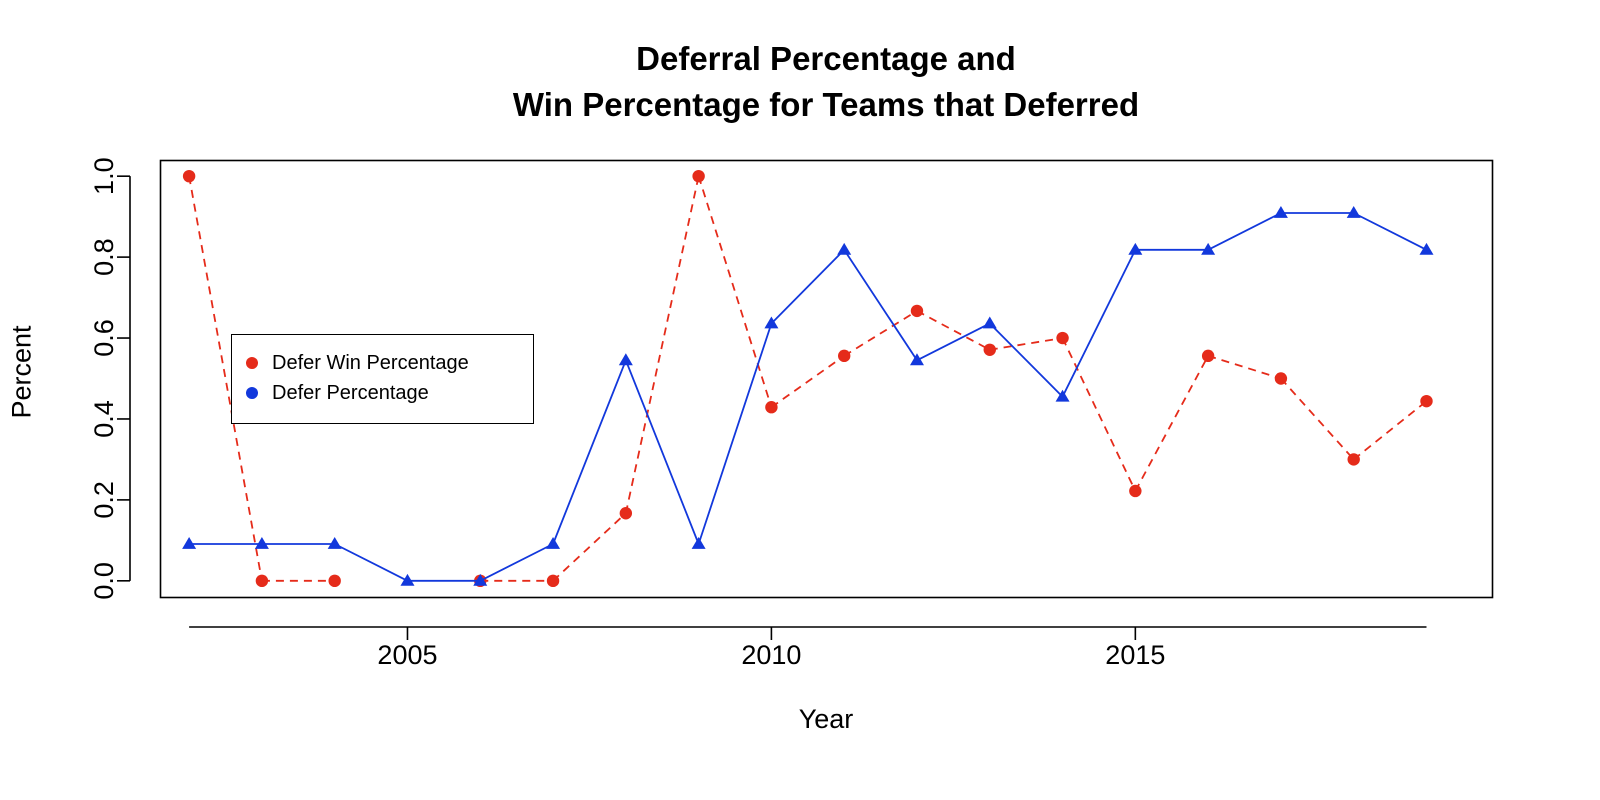 The width and height of the screenshot is (1600, 800). What do you see at coordinates (104, 338) in the screenshot?
I see `y-tick-label: 0.6` at bounding box center [104, 338].